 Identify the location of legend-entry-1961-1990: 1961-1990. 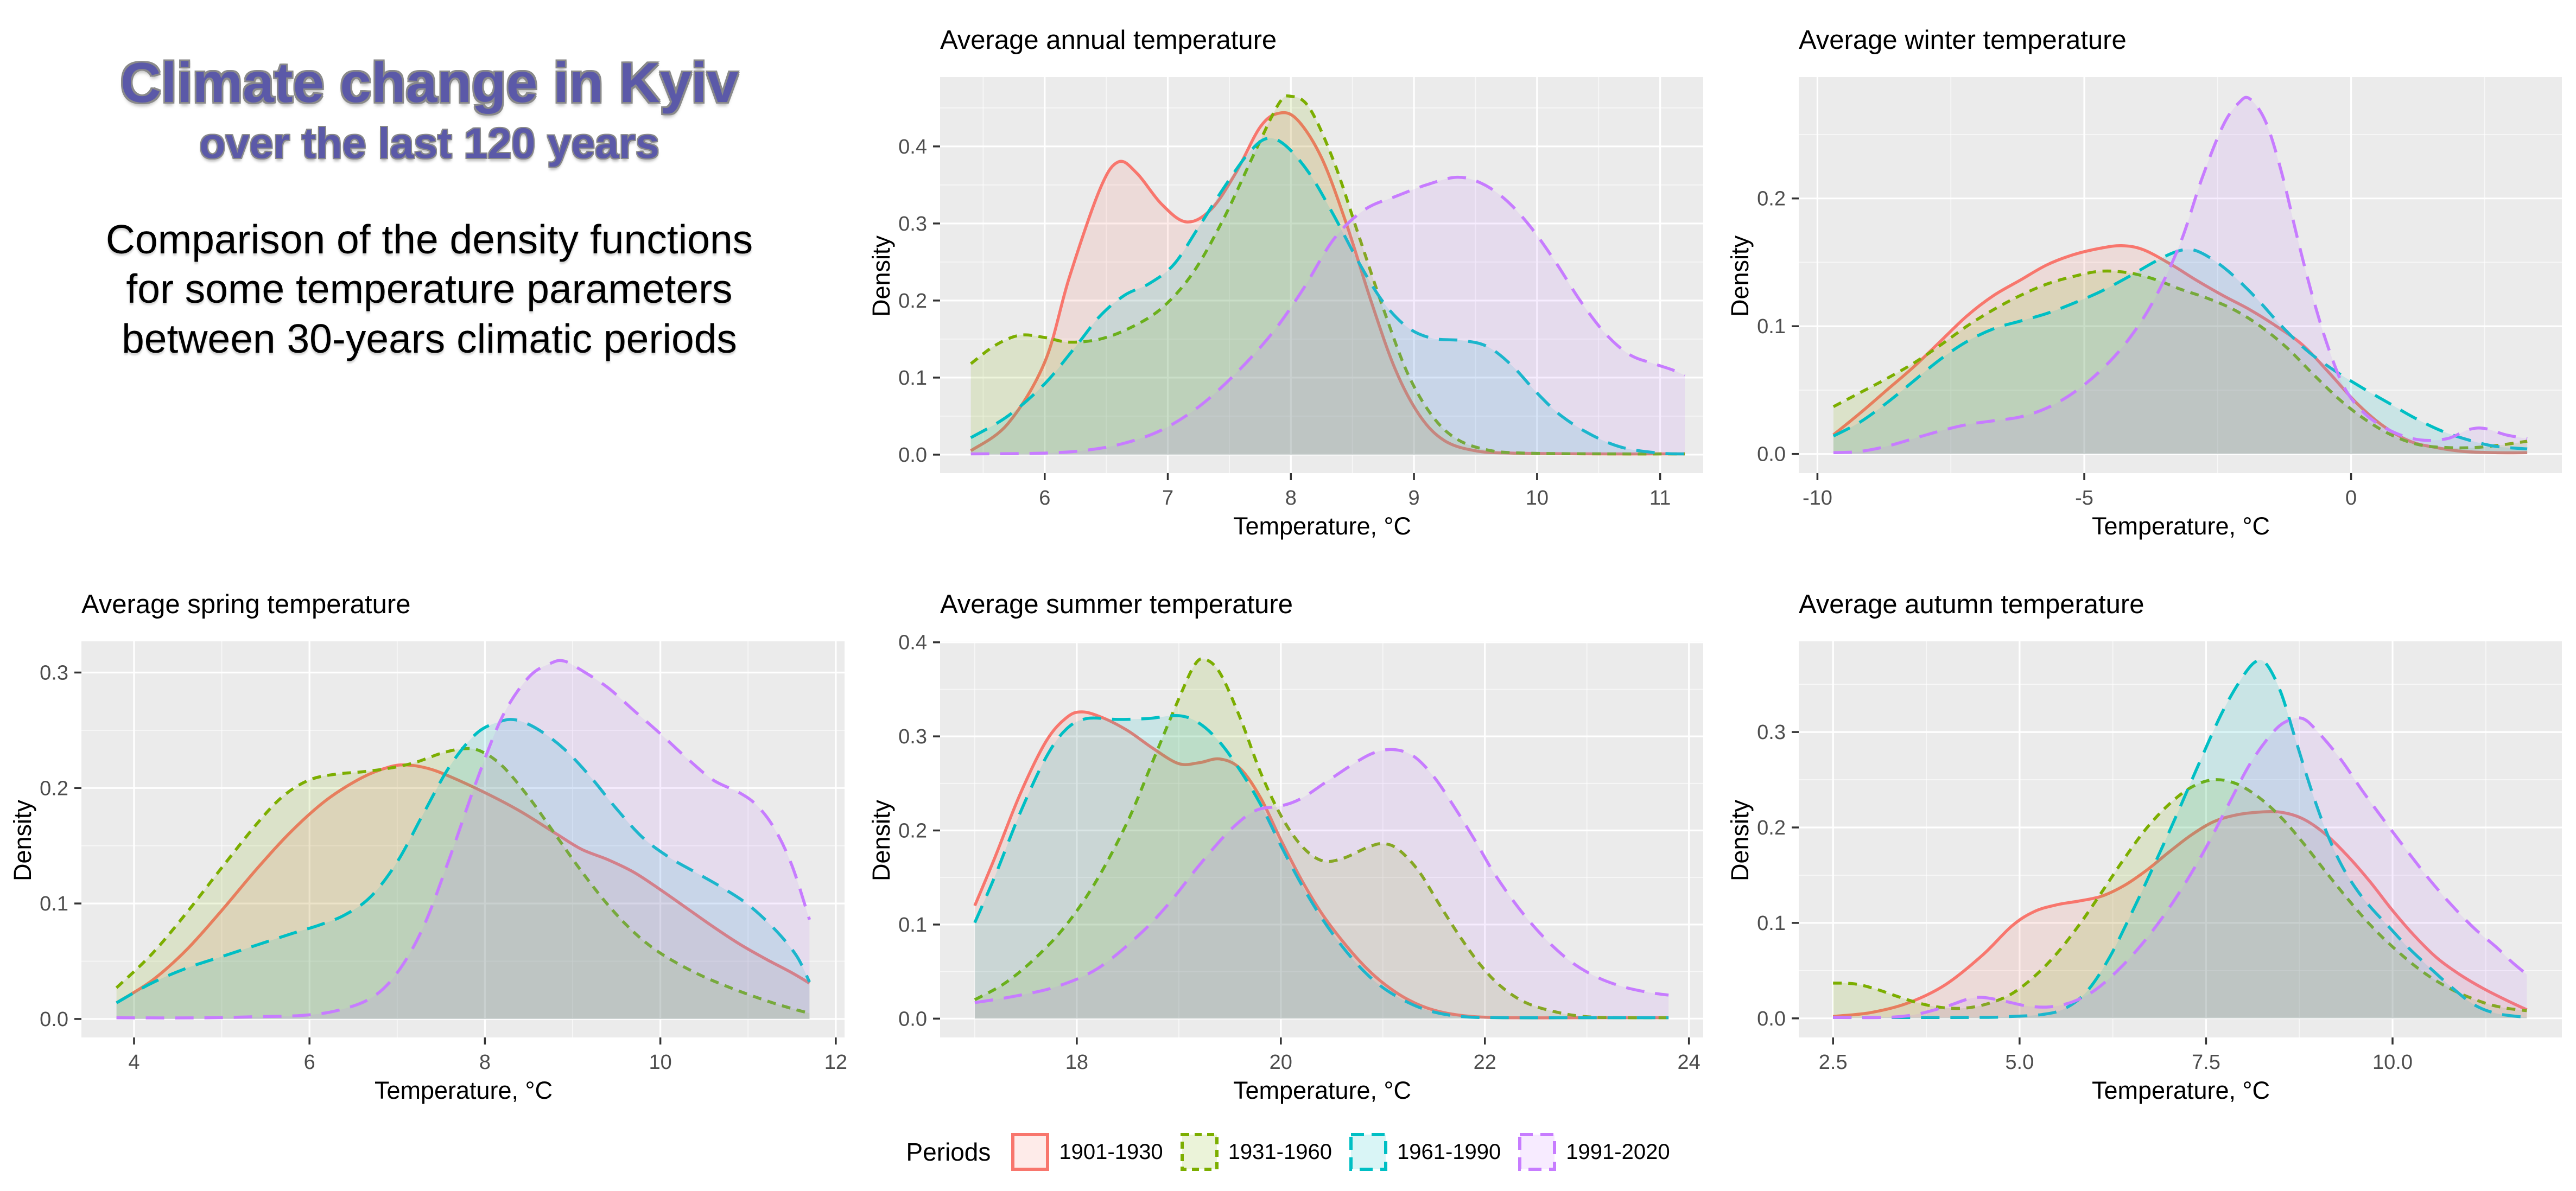
(1424, 1152).